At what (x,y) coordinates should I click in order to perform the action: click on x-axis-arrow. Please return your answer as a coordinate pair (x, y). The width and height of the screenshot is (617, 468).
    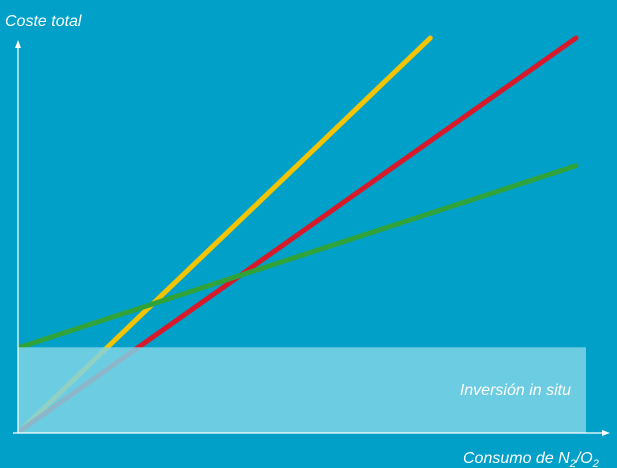
    Looking at the image, I should click on (606, 433).